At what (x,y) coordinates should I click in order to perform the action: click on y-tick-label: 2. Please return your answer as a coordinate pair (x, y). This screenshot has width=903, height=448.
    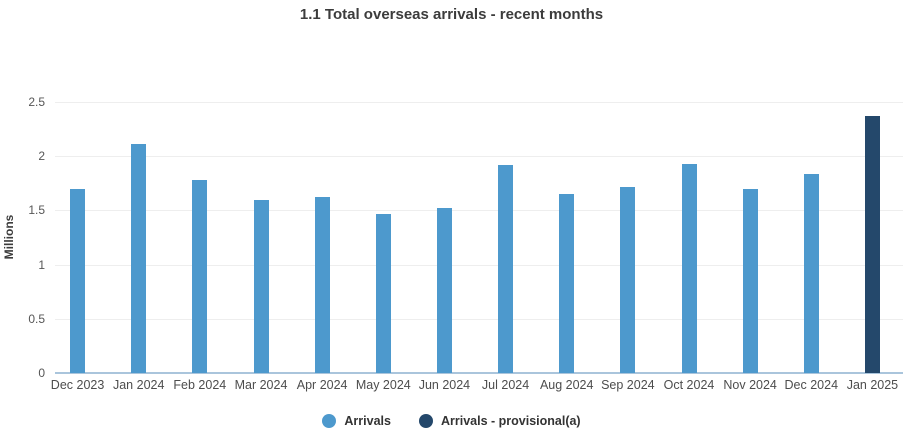
    Looking at the image, I should click on (41, 156).